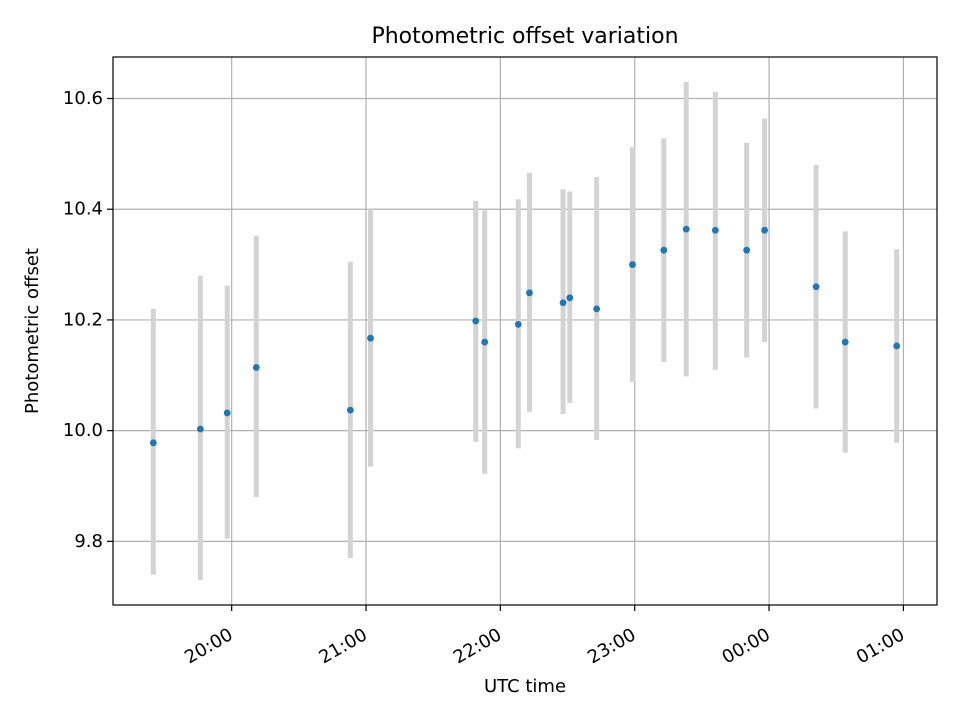 The image size is (960, 720). What do you see at coordinates (524, 36) in the screenshot?
I see `chart-title: Photometric offset variation` at bounding box center [524, 36].